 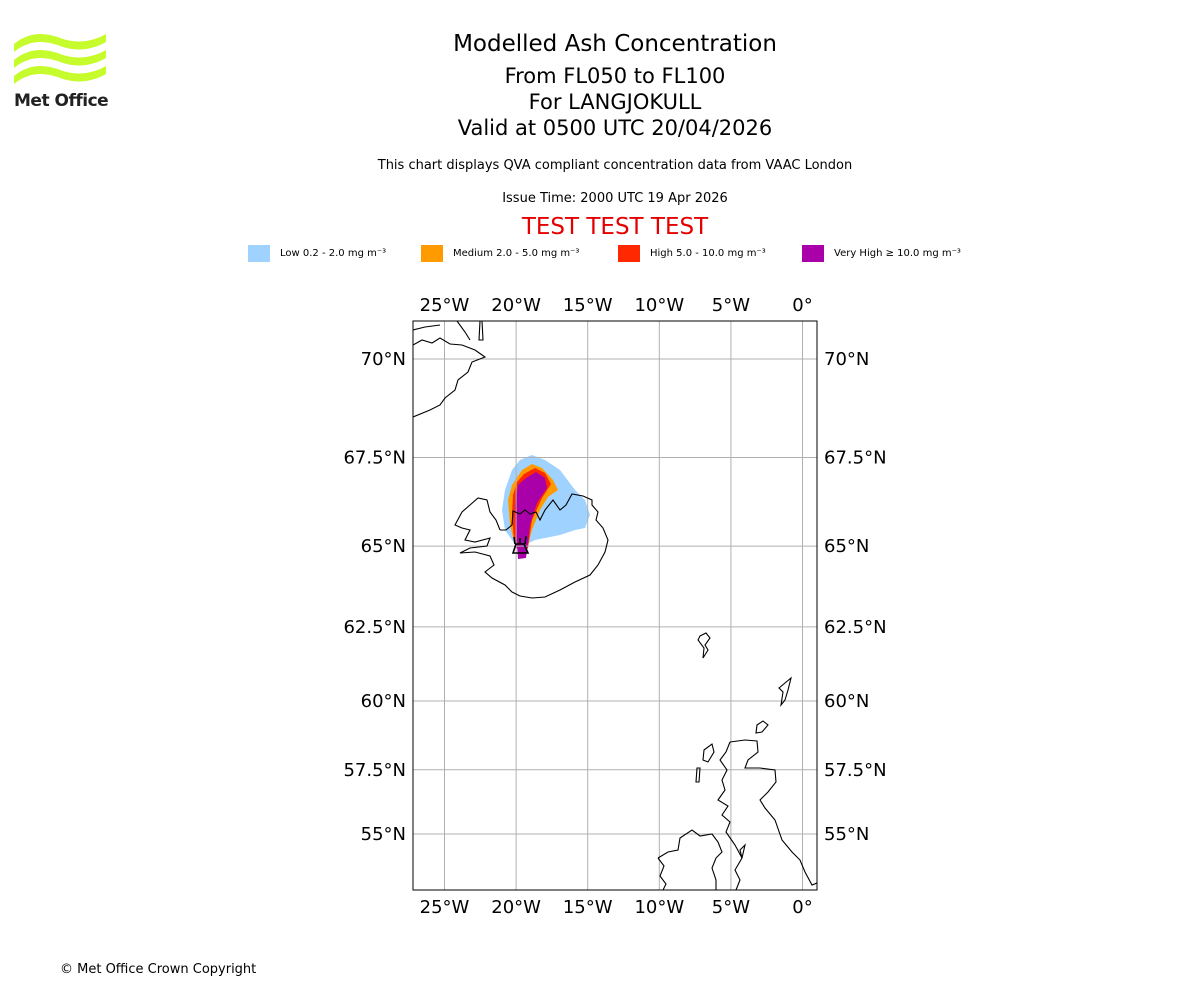 What do you see at coordinates (615, 227) in the screenshot?
I see `test-banner: TEST TEST TEST` at bounding box center [615, 227].